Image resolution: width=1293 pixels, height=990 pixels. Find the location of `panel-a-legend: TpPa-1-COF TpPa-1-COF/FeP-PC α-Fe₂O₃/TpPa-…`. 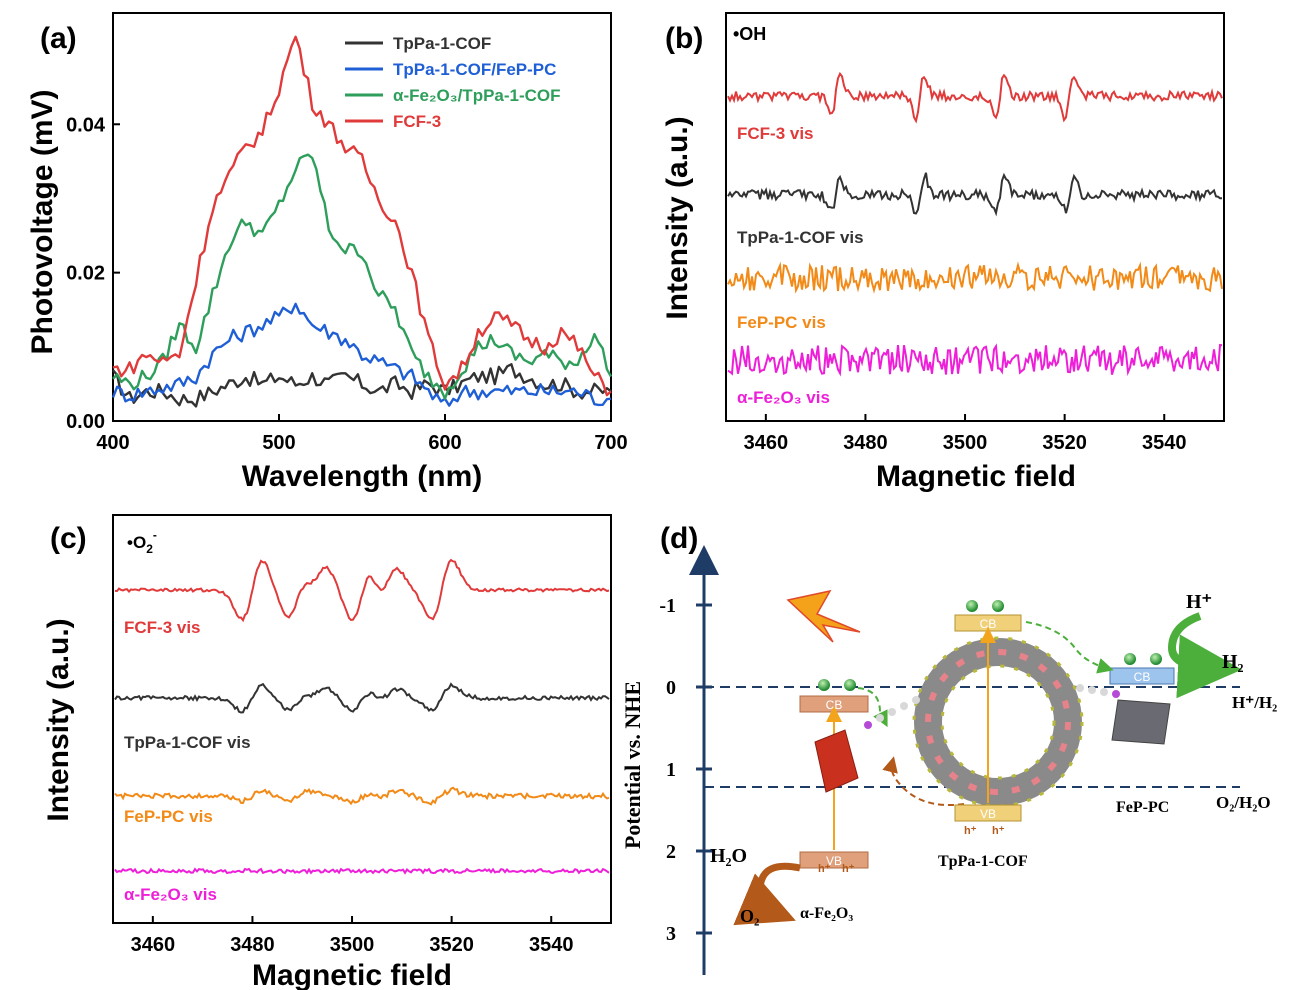

panel-a-legend: TpPa-1-COF TpPa-1-COF/FeP-PC α-Fe₂O₃/TpPa-… is located at coordinates (453, 82).